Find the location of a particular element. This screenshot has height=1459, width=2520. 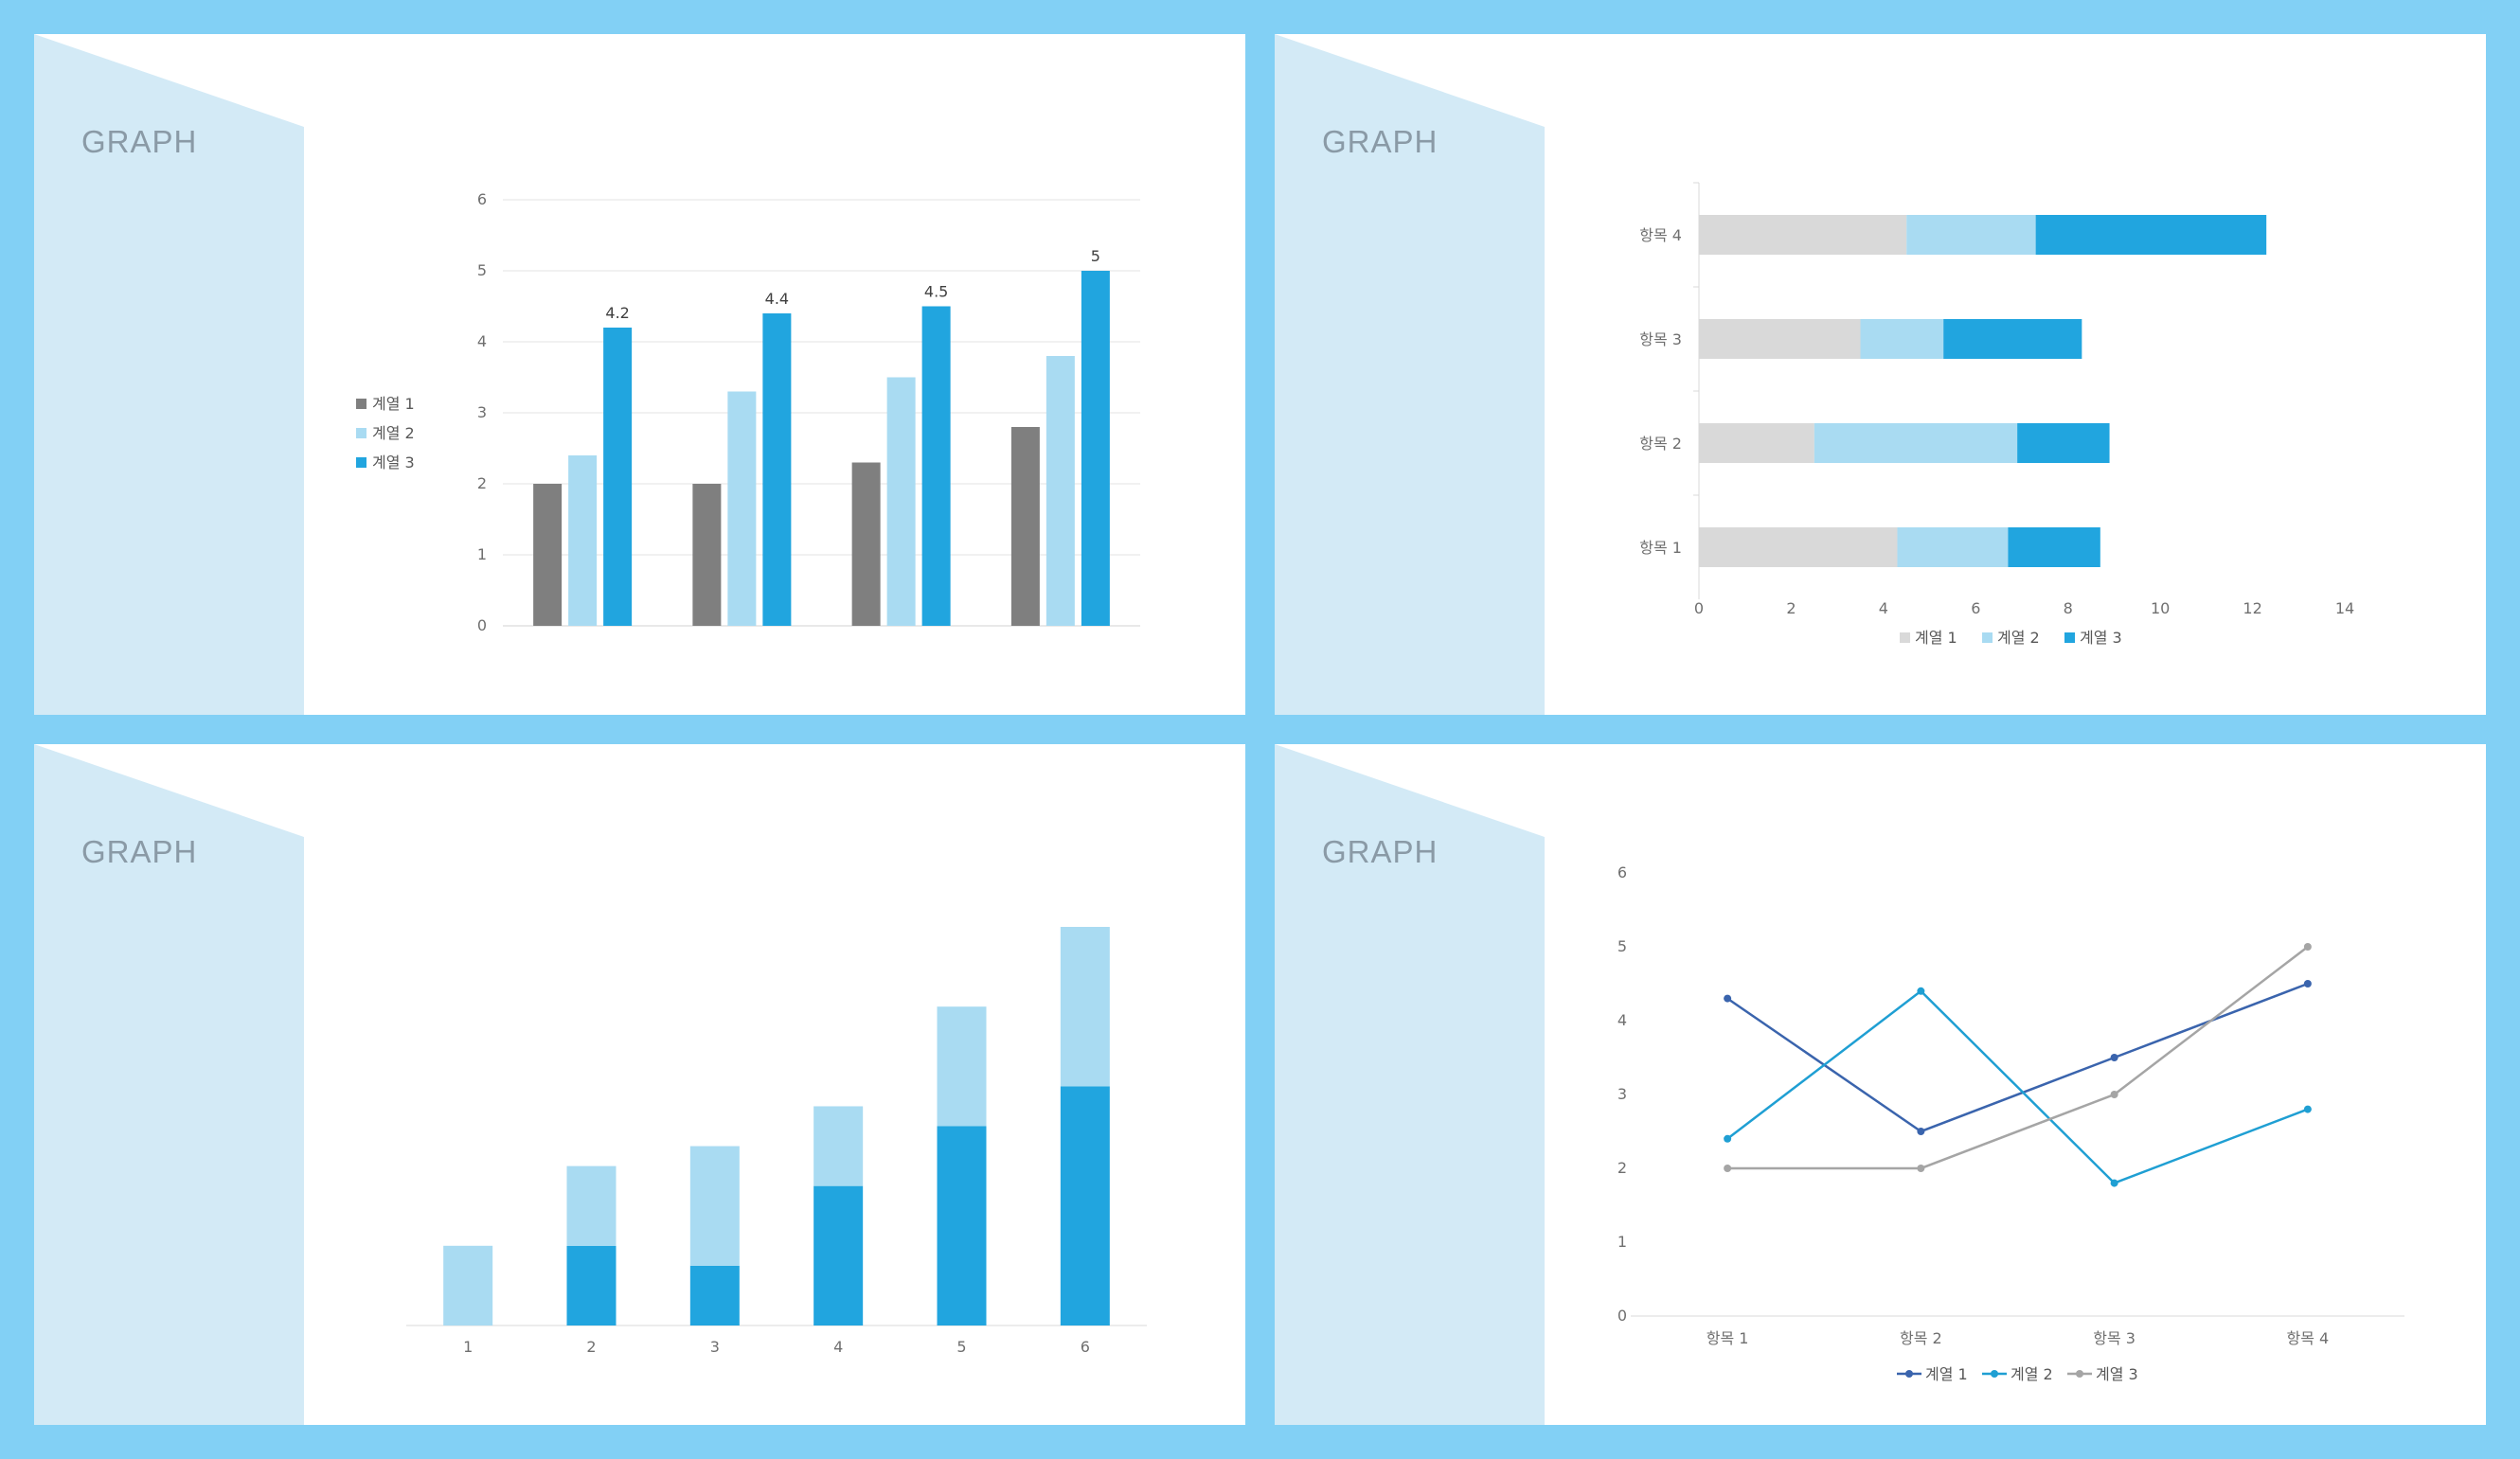

x-tick-label: 0 is located at coordinates (1699, 608).